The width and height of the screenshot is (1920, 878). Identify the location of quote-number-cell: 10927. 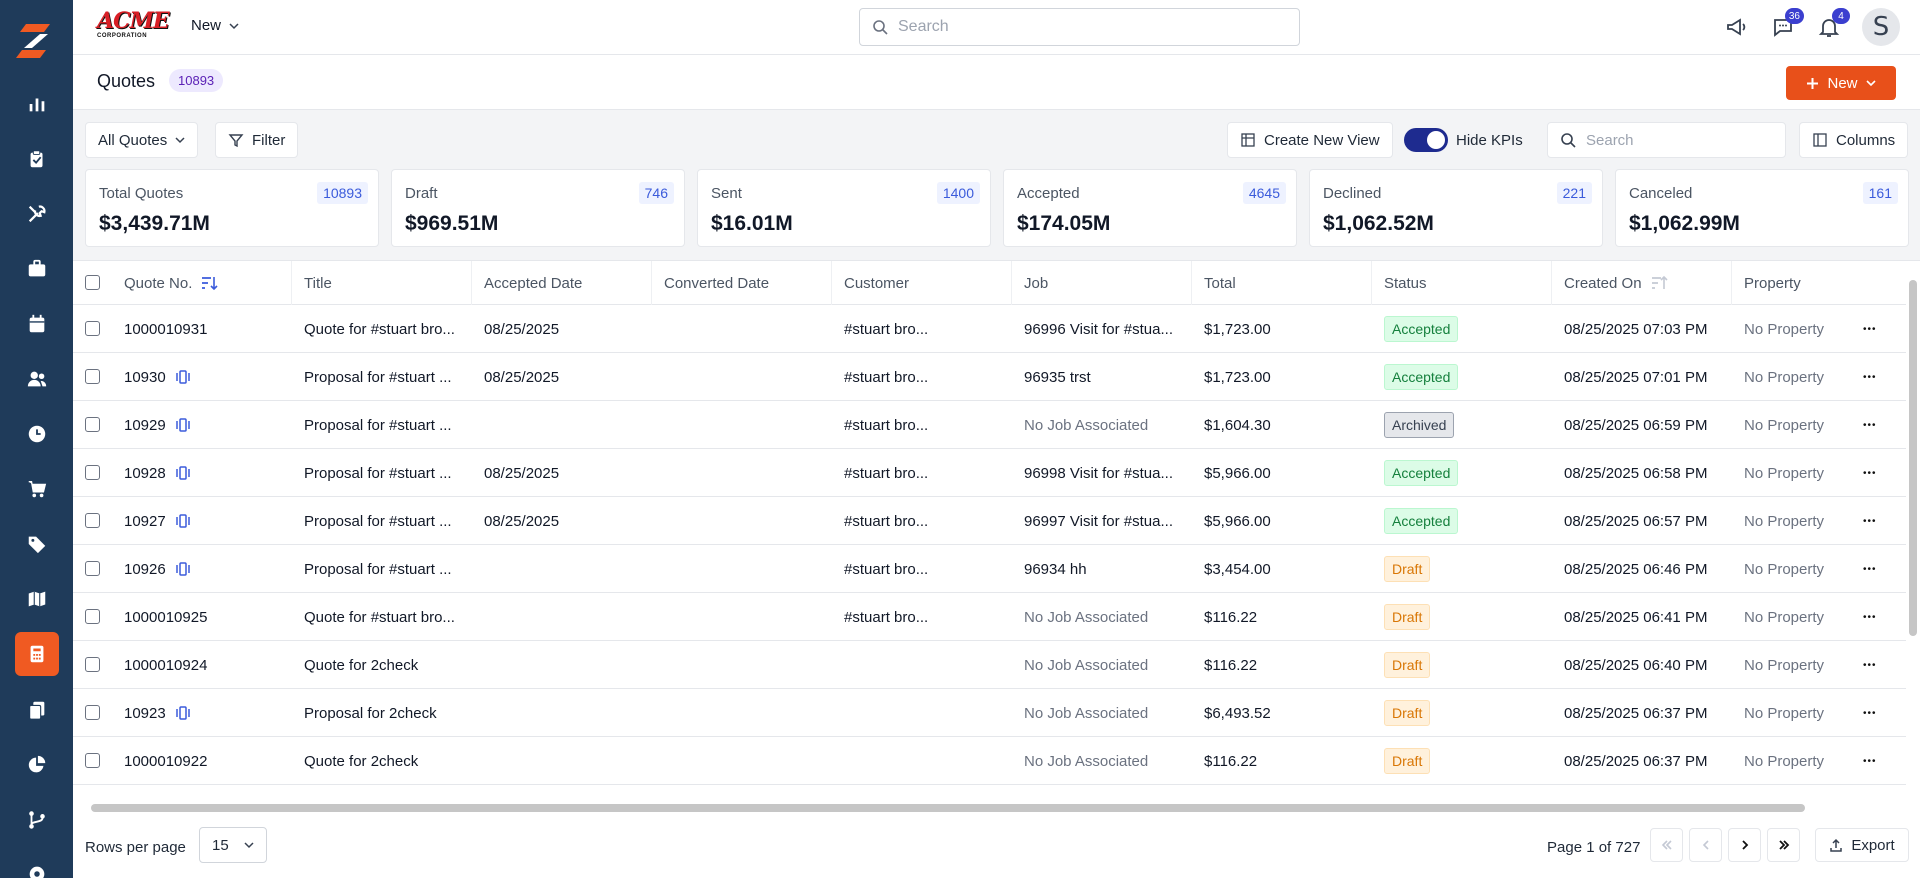
(202, 521).